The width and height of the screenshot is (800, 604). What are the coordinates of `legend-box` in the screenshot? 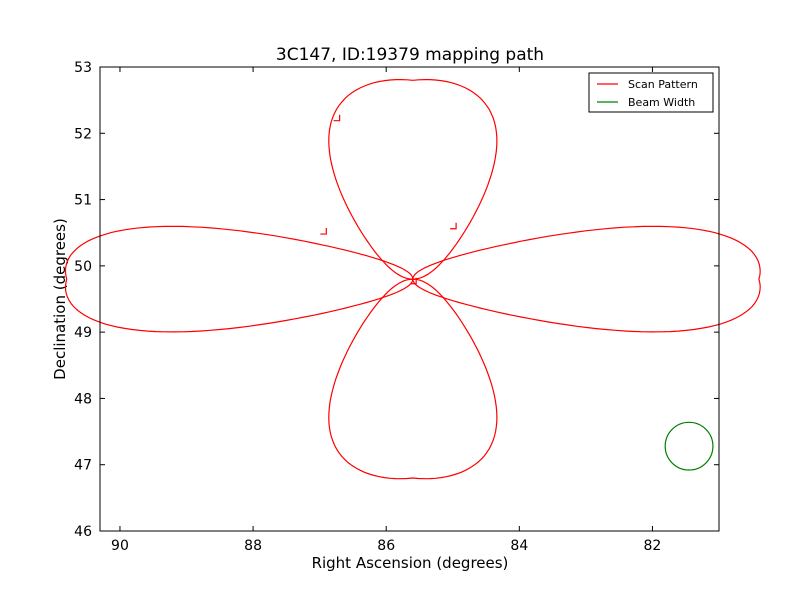 It's located at (651, 92).